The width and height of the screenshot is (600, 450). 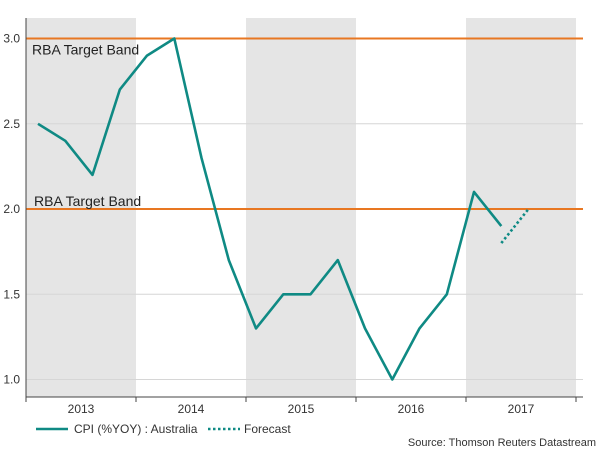 What do you see at coordinates (515, 226) in the screenshot?
I see `forecast-series-line` at bounding box center [515, 226].